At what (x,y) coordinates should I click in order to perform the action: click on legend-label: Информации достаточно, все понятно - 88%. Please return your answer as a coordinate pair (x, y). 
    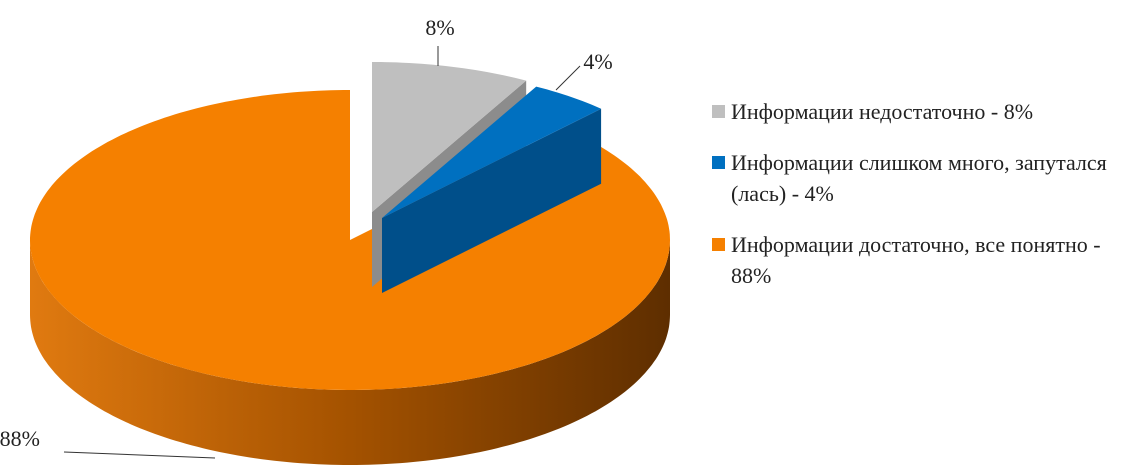
    Looking at the image, I should click on (916, 260).